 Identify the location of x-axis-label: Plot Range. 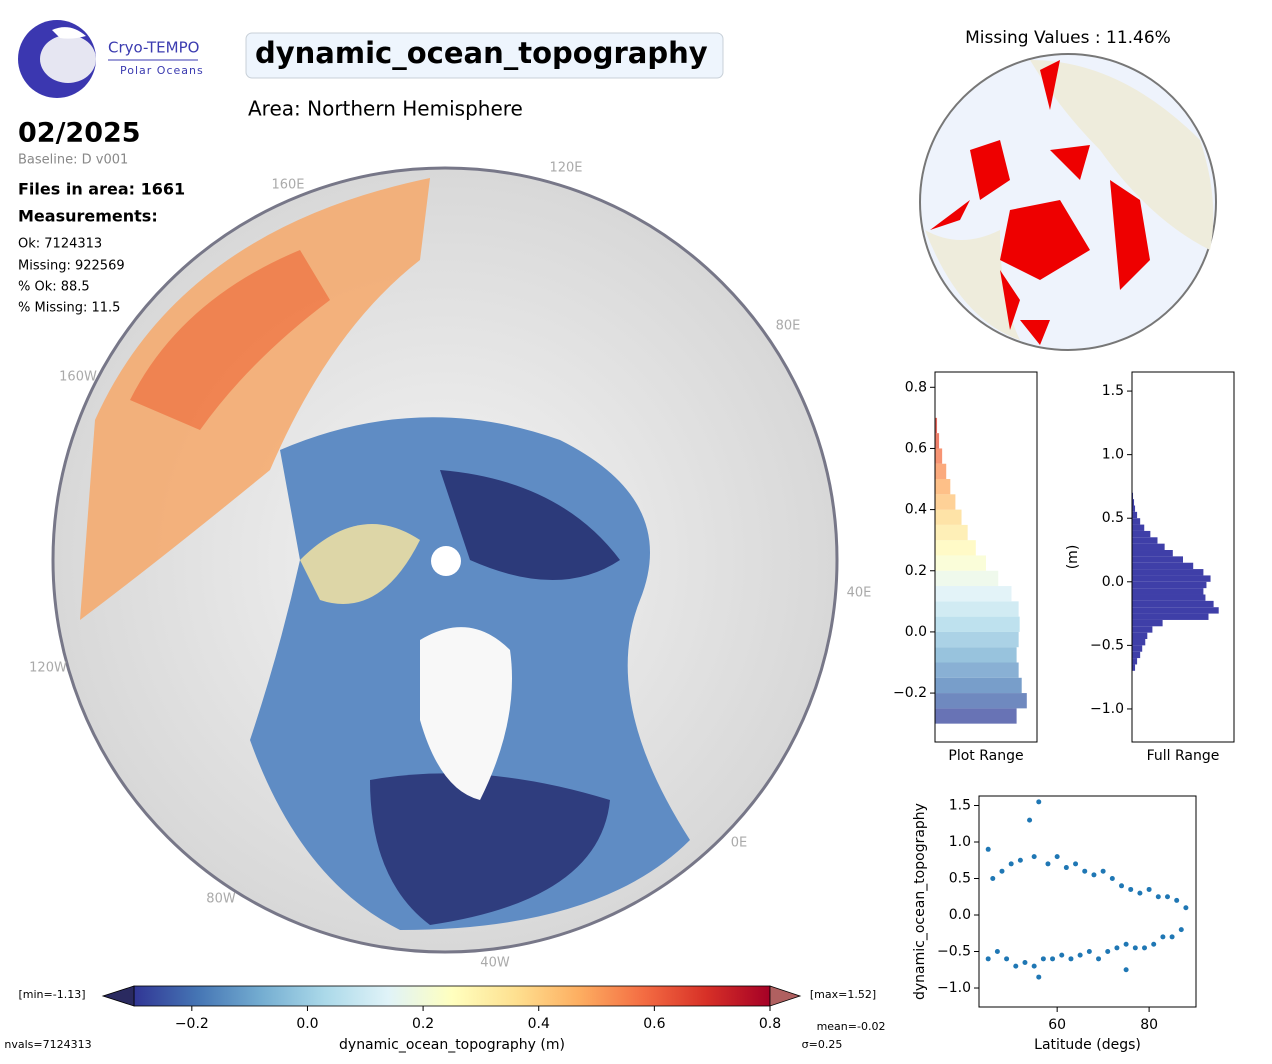
(985, 756).